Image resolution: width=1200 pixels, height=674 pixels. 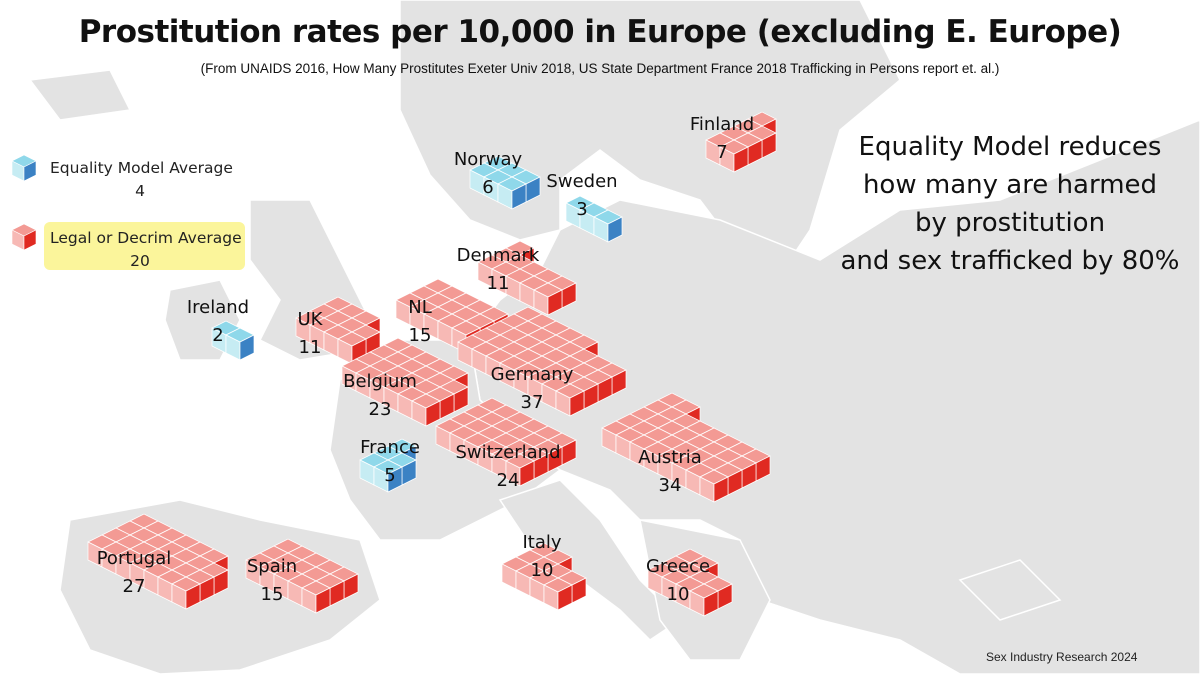 I want to click on country-label-austria: Austria, so click(x=670, y=457).